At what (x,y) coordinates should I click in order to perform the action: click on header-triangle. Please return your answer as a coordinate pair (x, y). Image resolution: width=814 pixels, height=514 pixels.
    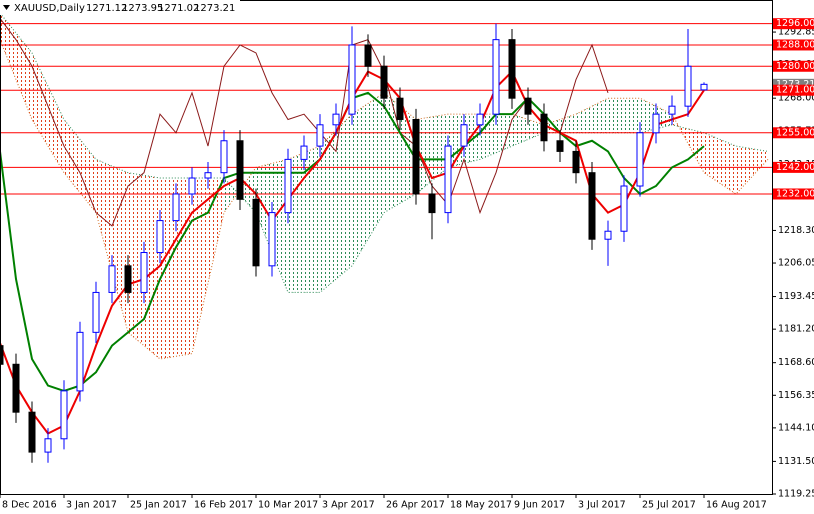
    Looking at the image, I should click on (6, 7).